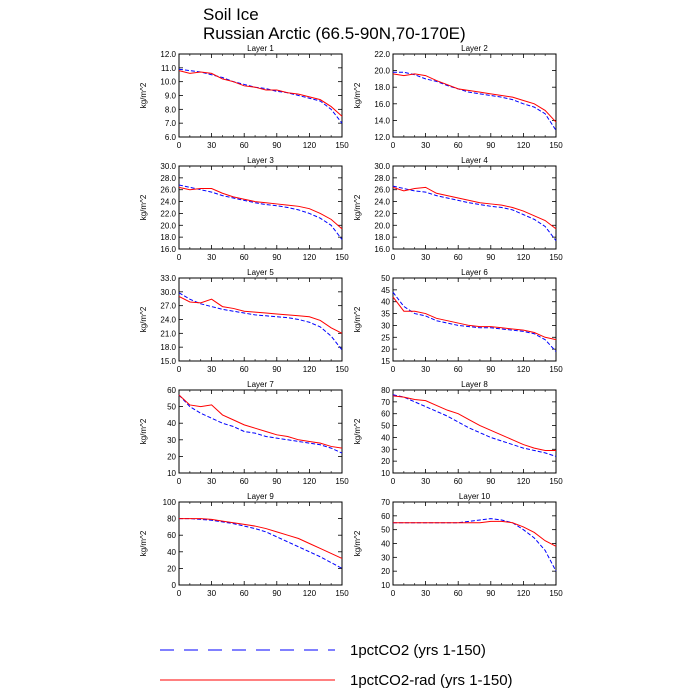  What do you see at coordinates (168, 333) in the screenshot?
I see `y-tick-label: 21.0` at bounding box center [168, 333].